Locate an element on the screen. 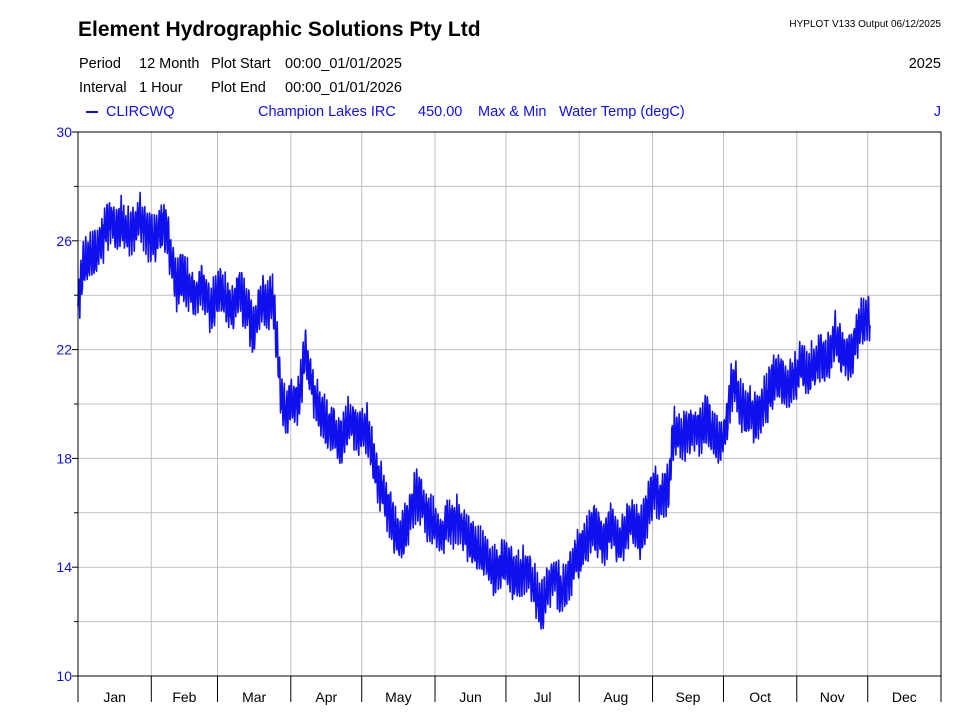 Image resolution: width=968 pixels, height=726 pixels. legend-variable-name: Water Temp (degC) is located at coordinates (622, 112).